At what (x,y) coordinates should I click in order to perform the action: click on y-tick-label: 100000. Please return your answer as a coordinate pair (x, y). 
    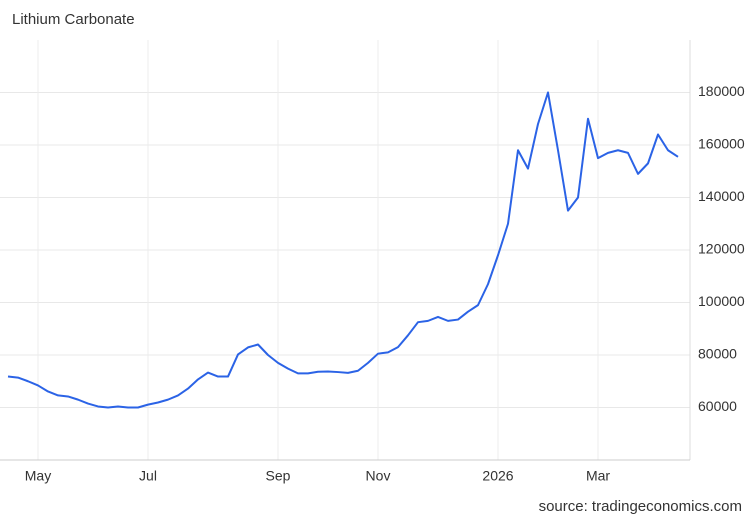
    Looking at the image, I should click on (721, 301).